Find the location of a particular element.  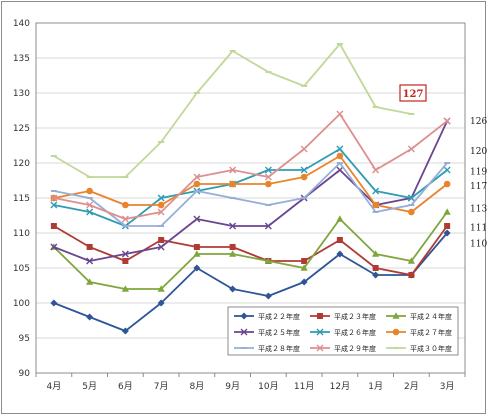

legend-label: 平成２５年度 is located at coordinates (279, 332).